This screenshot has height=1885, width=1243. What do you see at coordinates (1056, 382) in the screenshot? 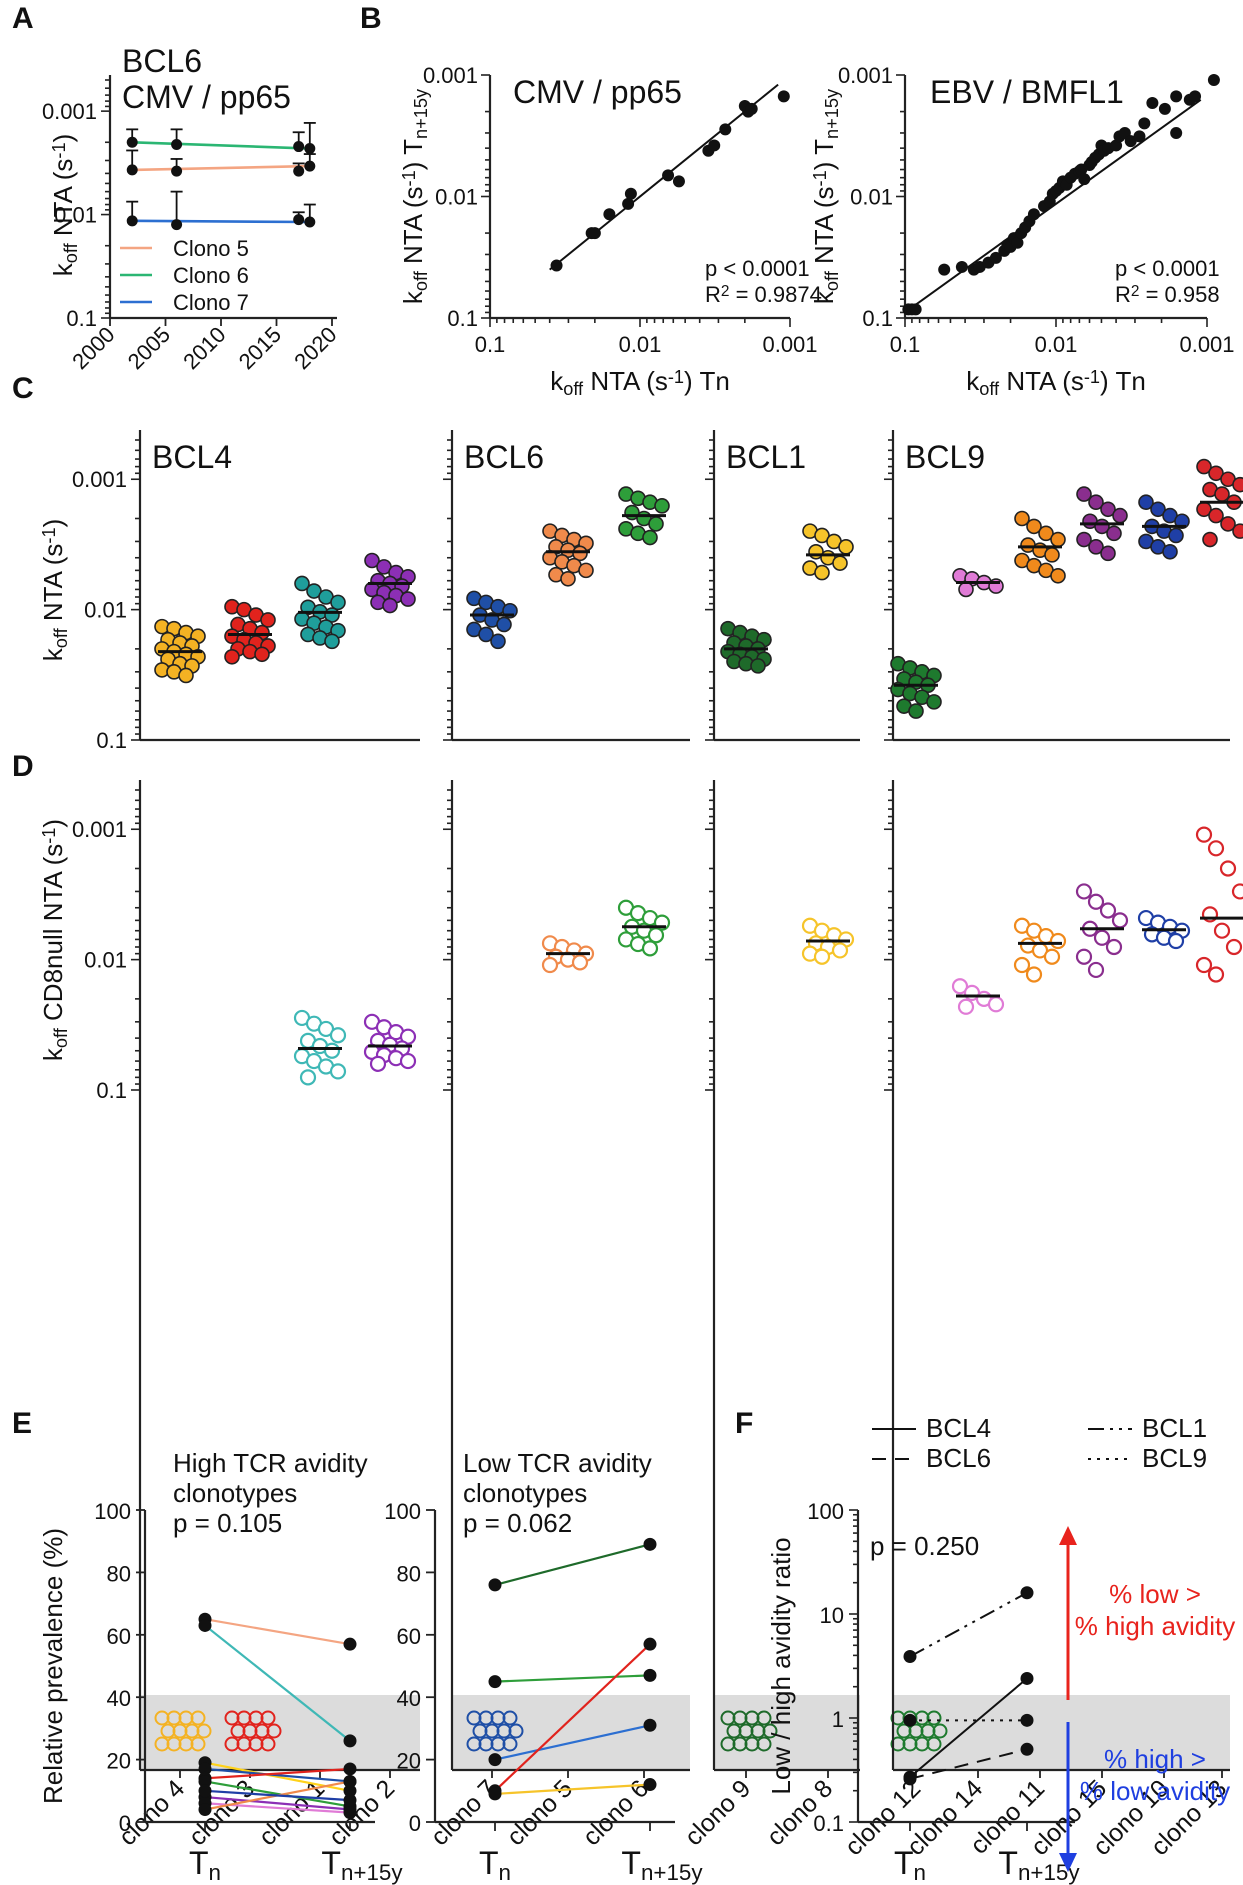
I see `x-axis-label: koff NTA (s-1) Tn` at bounding box center [1056, 382].